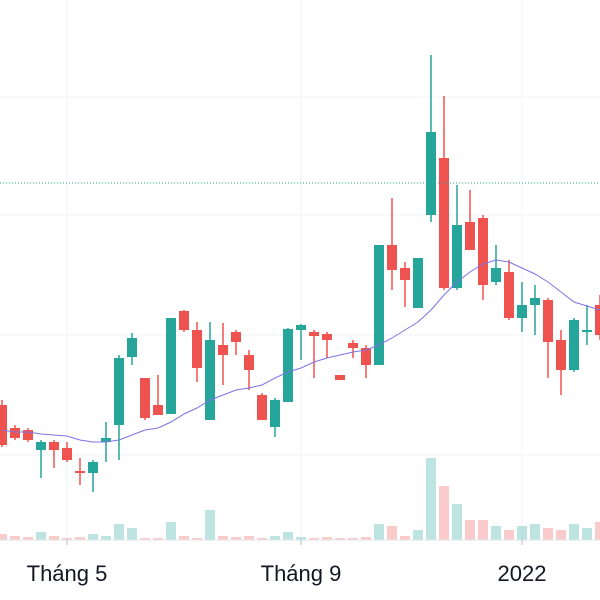 The height and width of the screenshot is (600, 600). I want to click on x-axis: Tháng 5 Tháng 9 2022, so click(300, 562).